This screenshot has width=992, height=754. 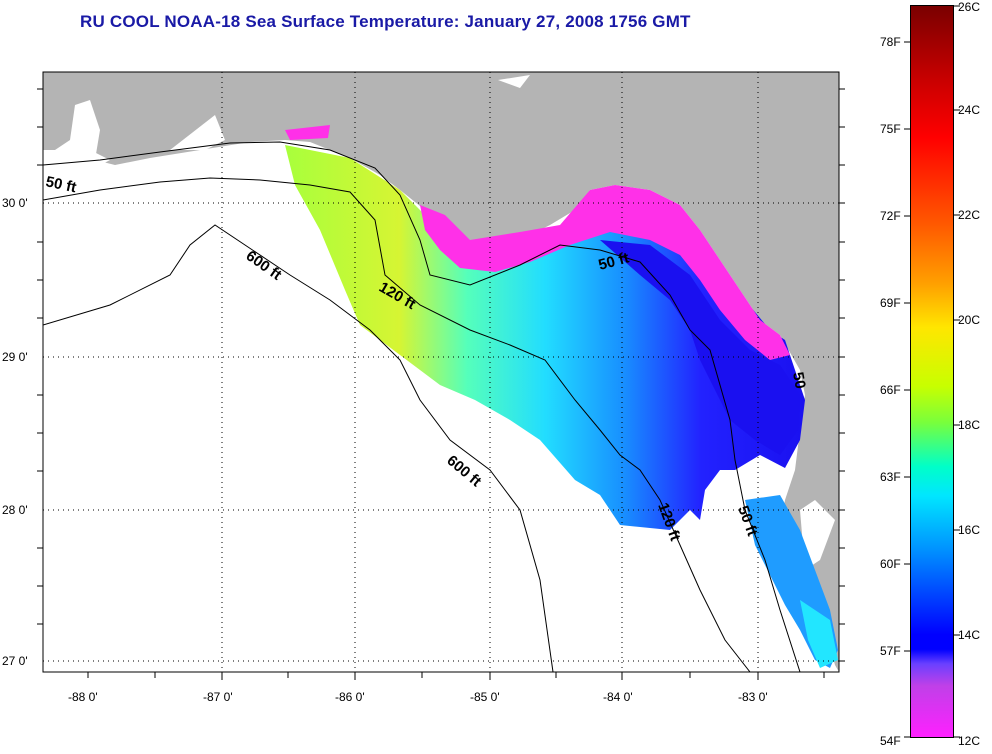 What do you see at coordinates (969, 110) in the screenshot?
I see `colorbar-c-24: 24C` at bounding box center [969, 110].